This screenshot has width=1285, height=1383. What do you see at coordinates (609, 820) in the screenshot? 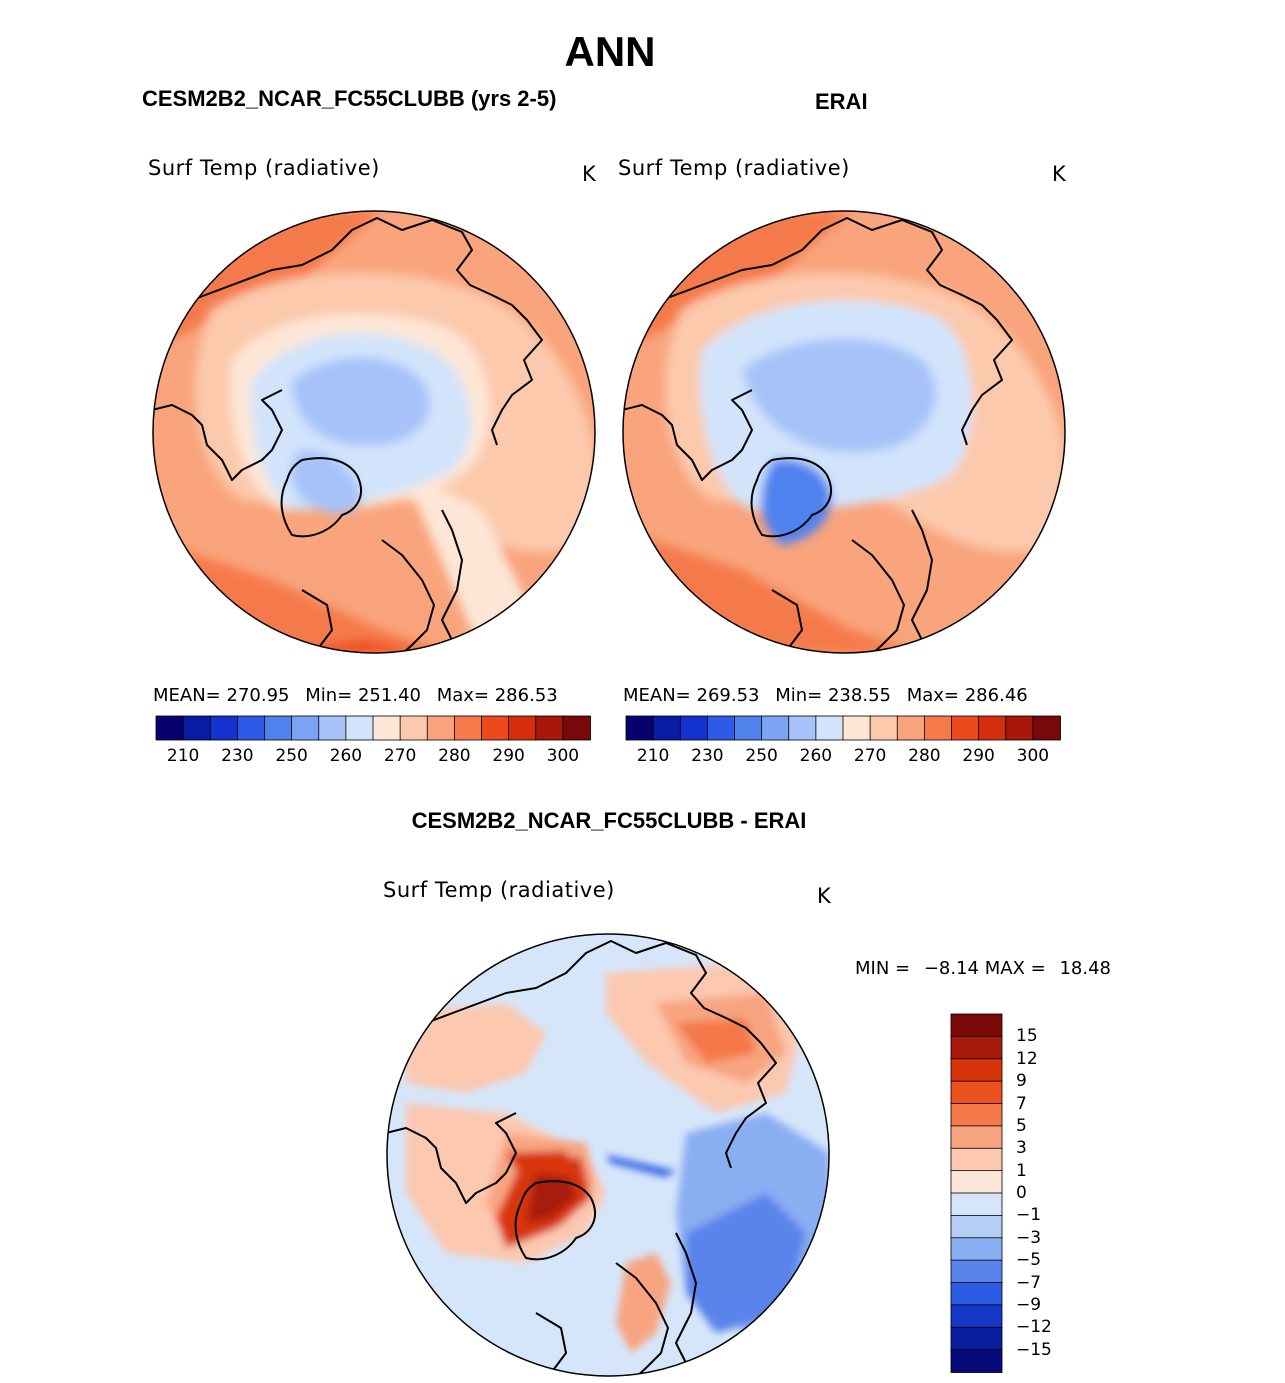
I see `diff-panel-title: CESM2B2_NCAR_FC55CLUBB - ERAI` at bounding box center [609, 820].